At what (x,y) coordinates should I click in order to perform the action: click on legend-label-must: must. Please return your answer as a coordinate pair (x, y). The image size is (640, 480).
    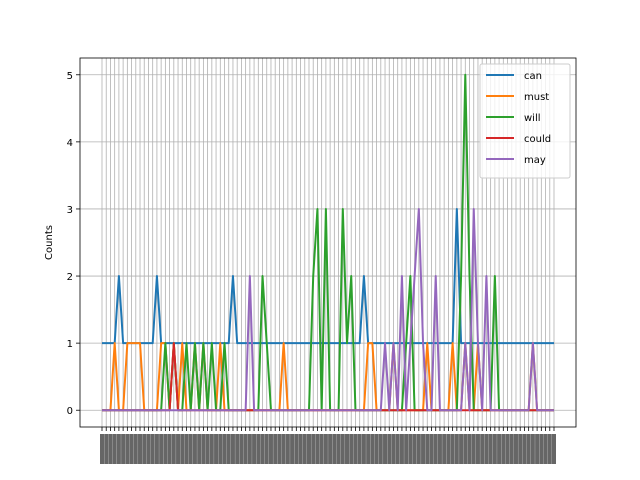
    Looking at the image, I should click on (536, 97).